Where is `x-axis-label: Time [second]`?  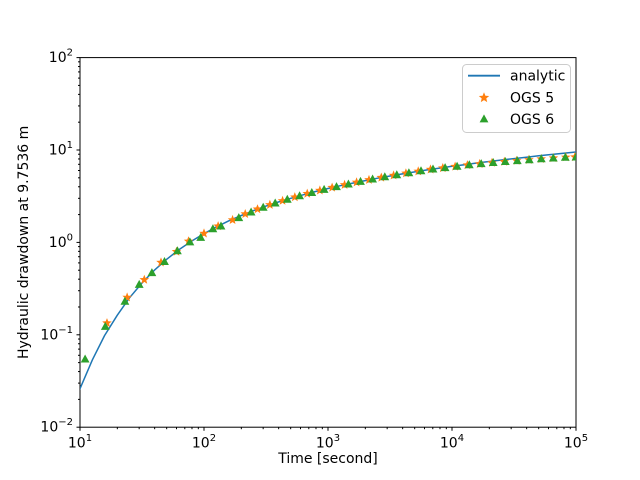 x-axis-label: Time [second] is located at coordinates (327, 459).